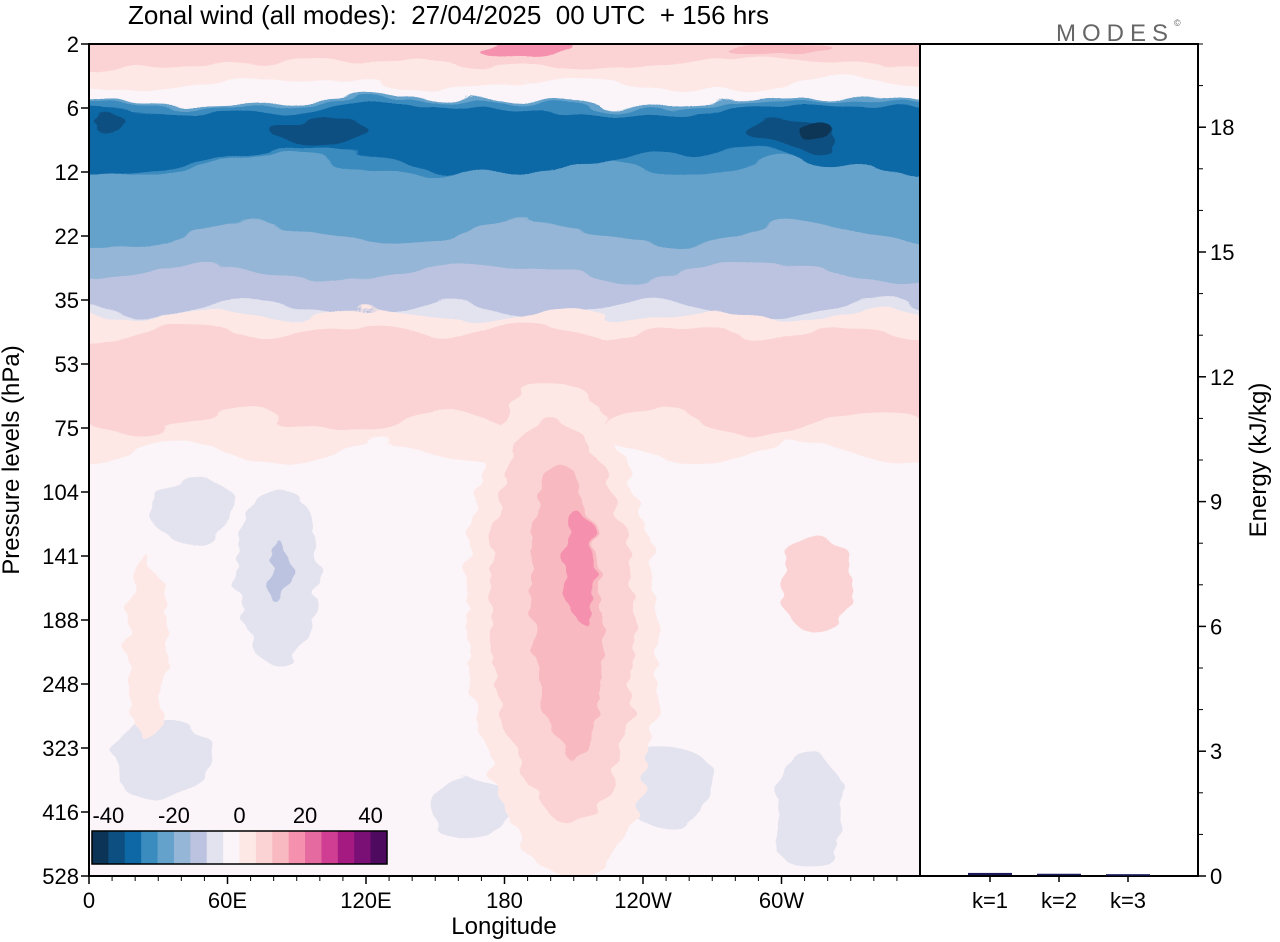  Describe the element at coordinates (811, 132) in the screenshot. I see `easterly-core-c` at that location.